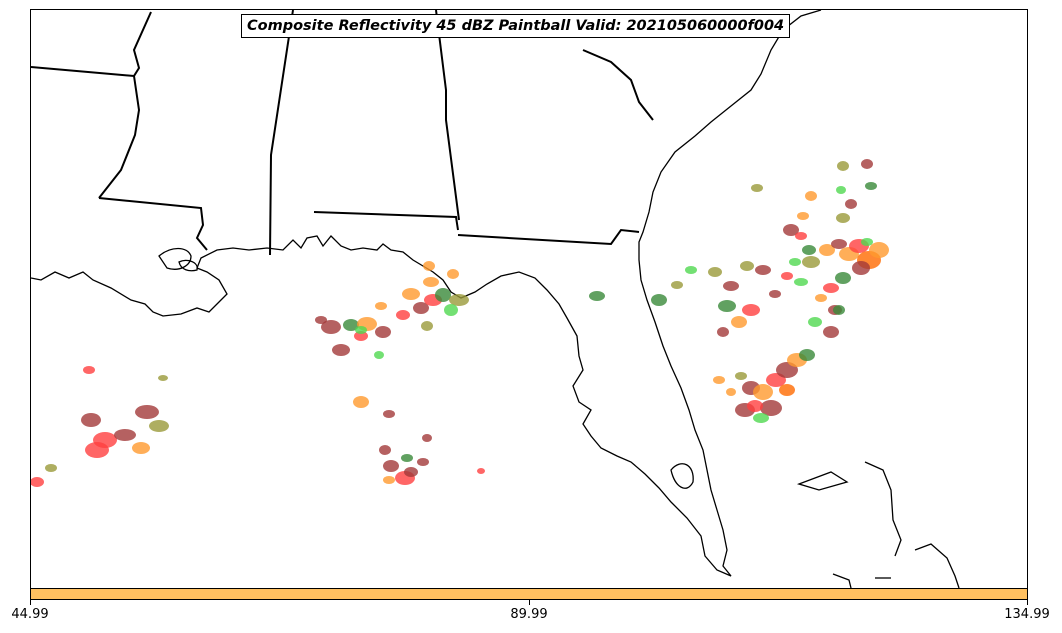  I want to click on colorbar, so click(529, 594).